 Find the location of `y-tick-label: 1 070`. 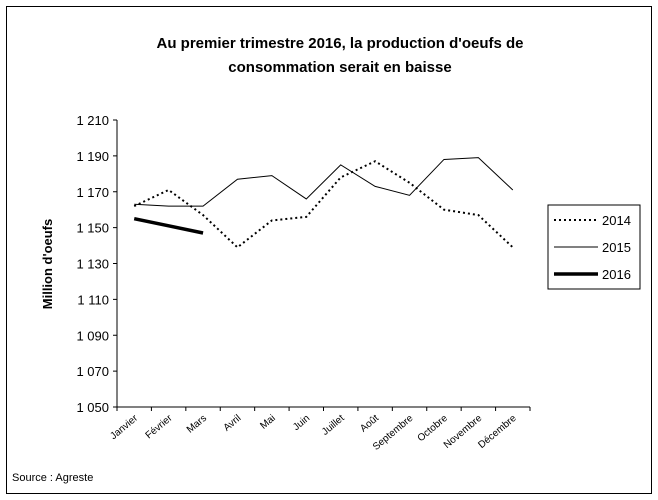

y-tick-label: 1 070 is located at coordinates (92, 371).